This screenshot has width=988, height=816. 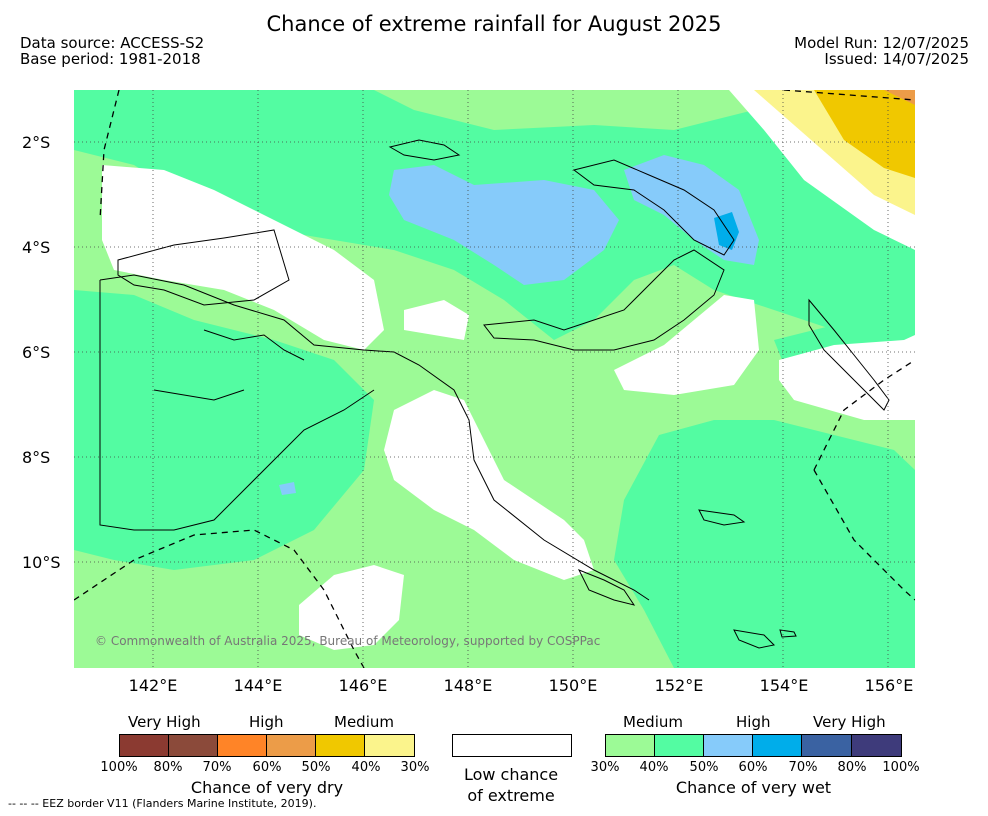 What do you see at coordinates (36, 142) in the screenshot?
I see `lat-label-2s: 2°S` at bounding box center [36, 142].